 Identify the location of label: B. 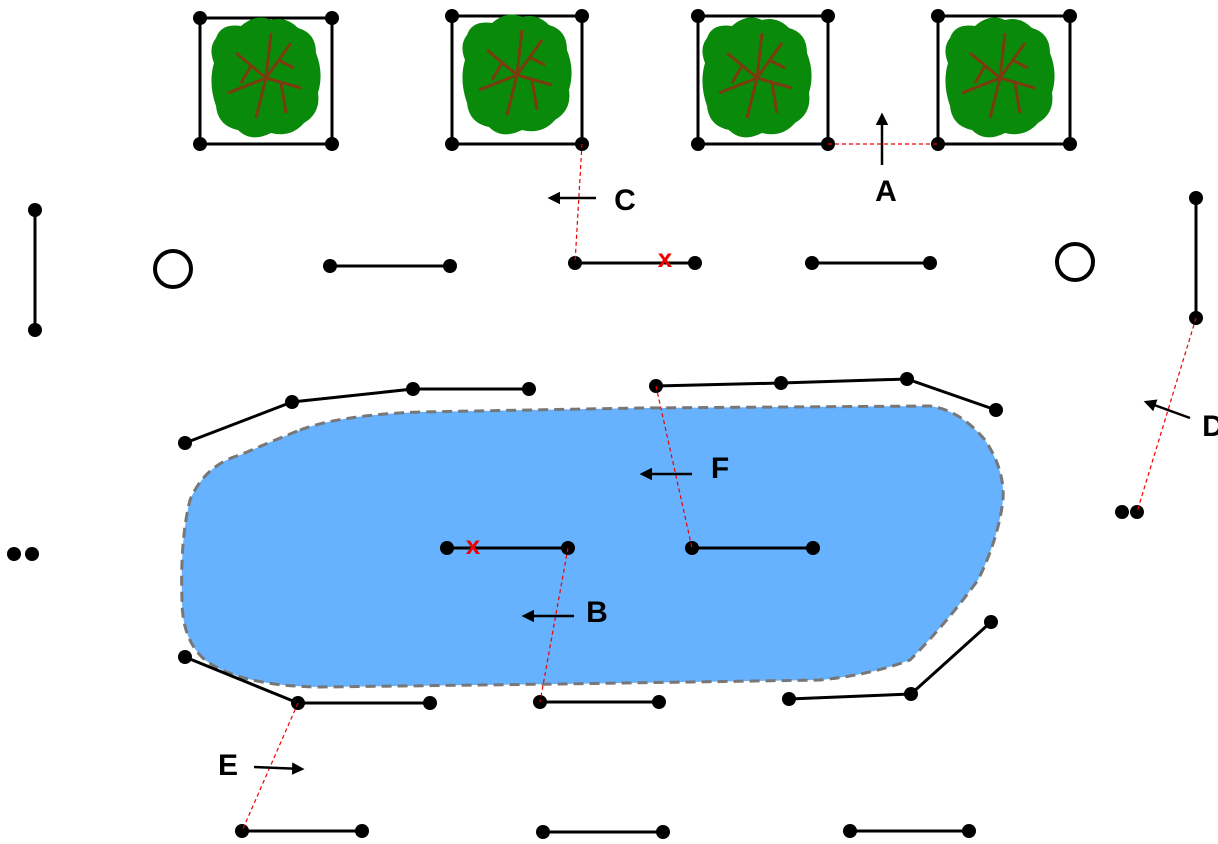
(597, 612).